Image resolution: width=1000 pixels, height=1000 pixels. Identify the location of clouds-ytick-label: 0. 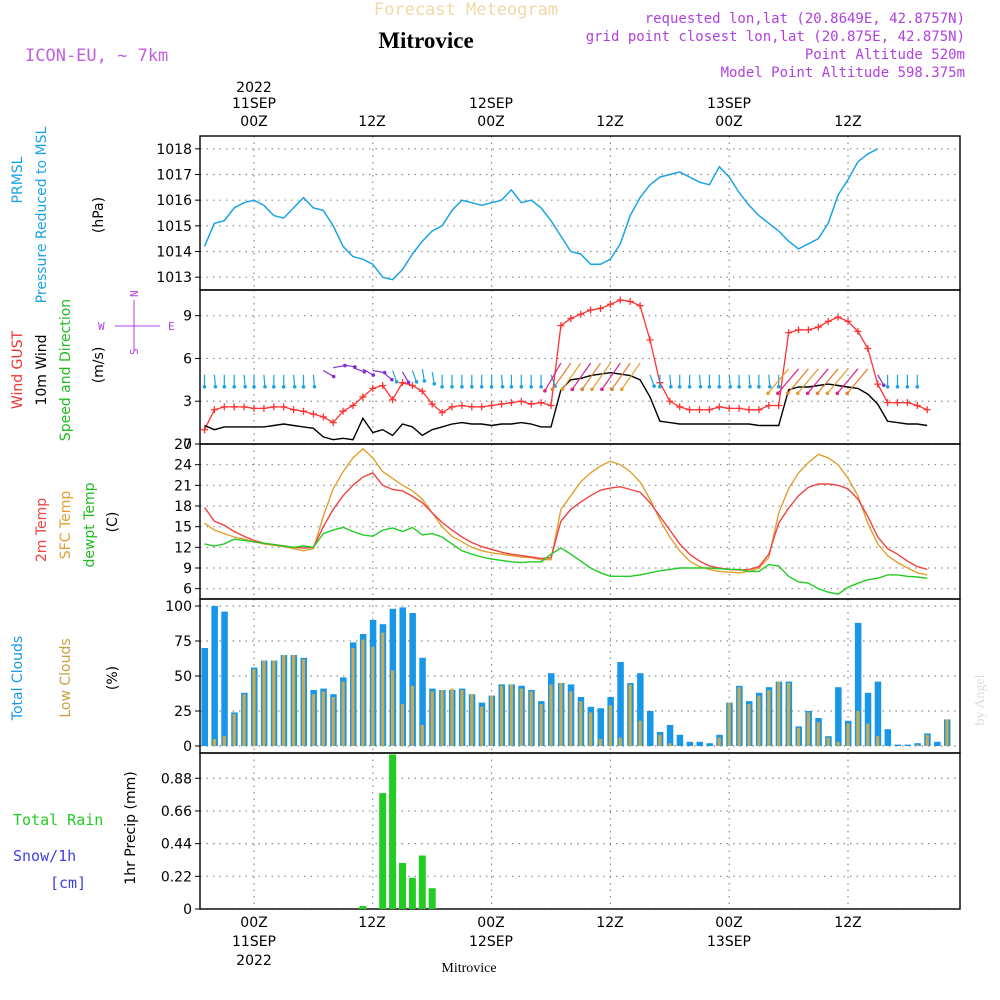
(187, 747).